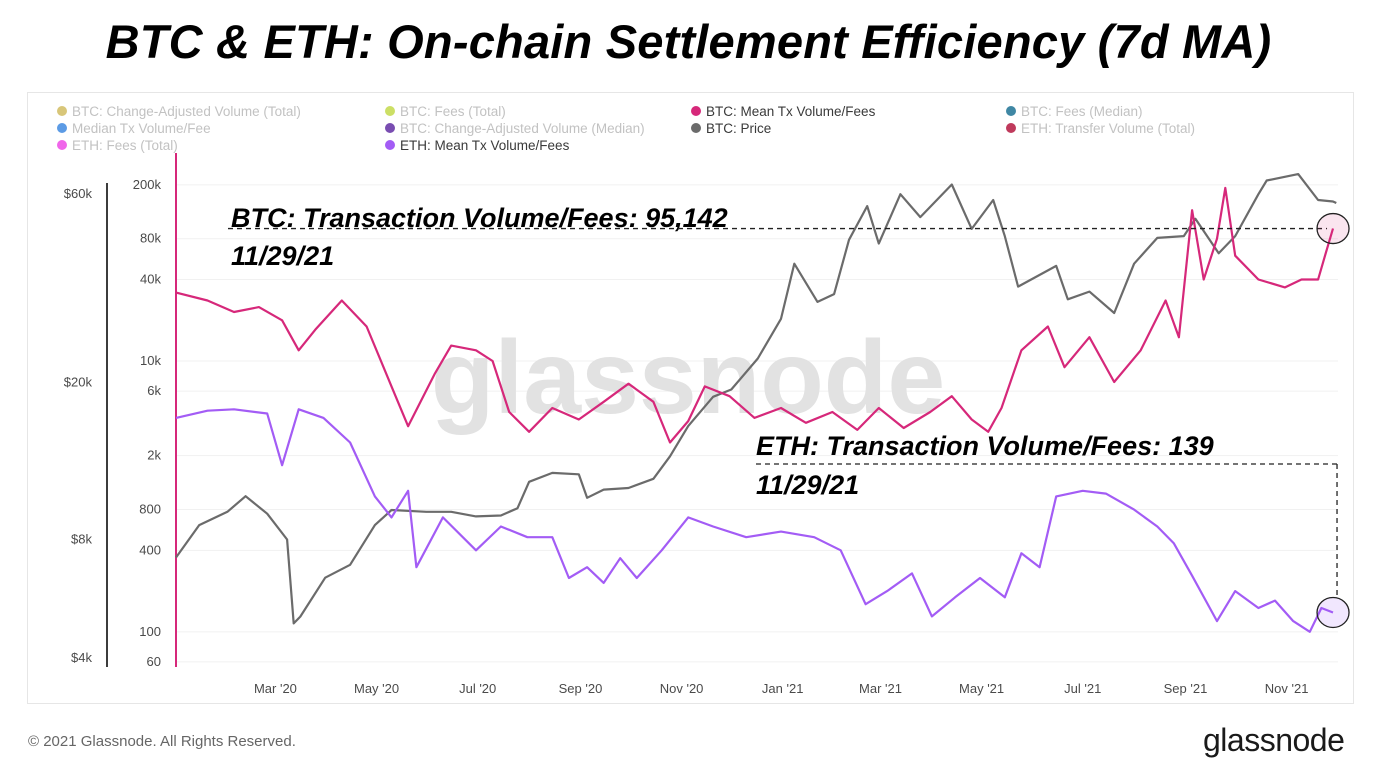  I want to click on legend-item: ETH: Fees (Total), so click(117, 145).